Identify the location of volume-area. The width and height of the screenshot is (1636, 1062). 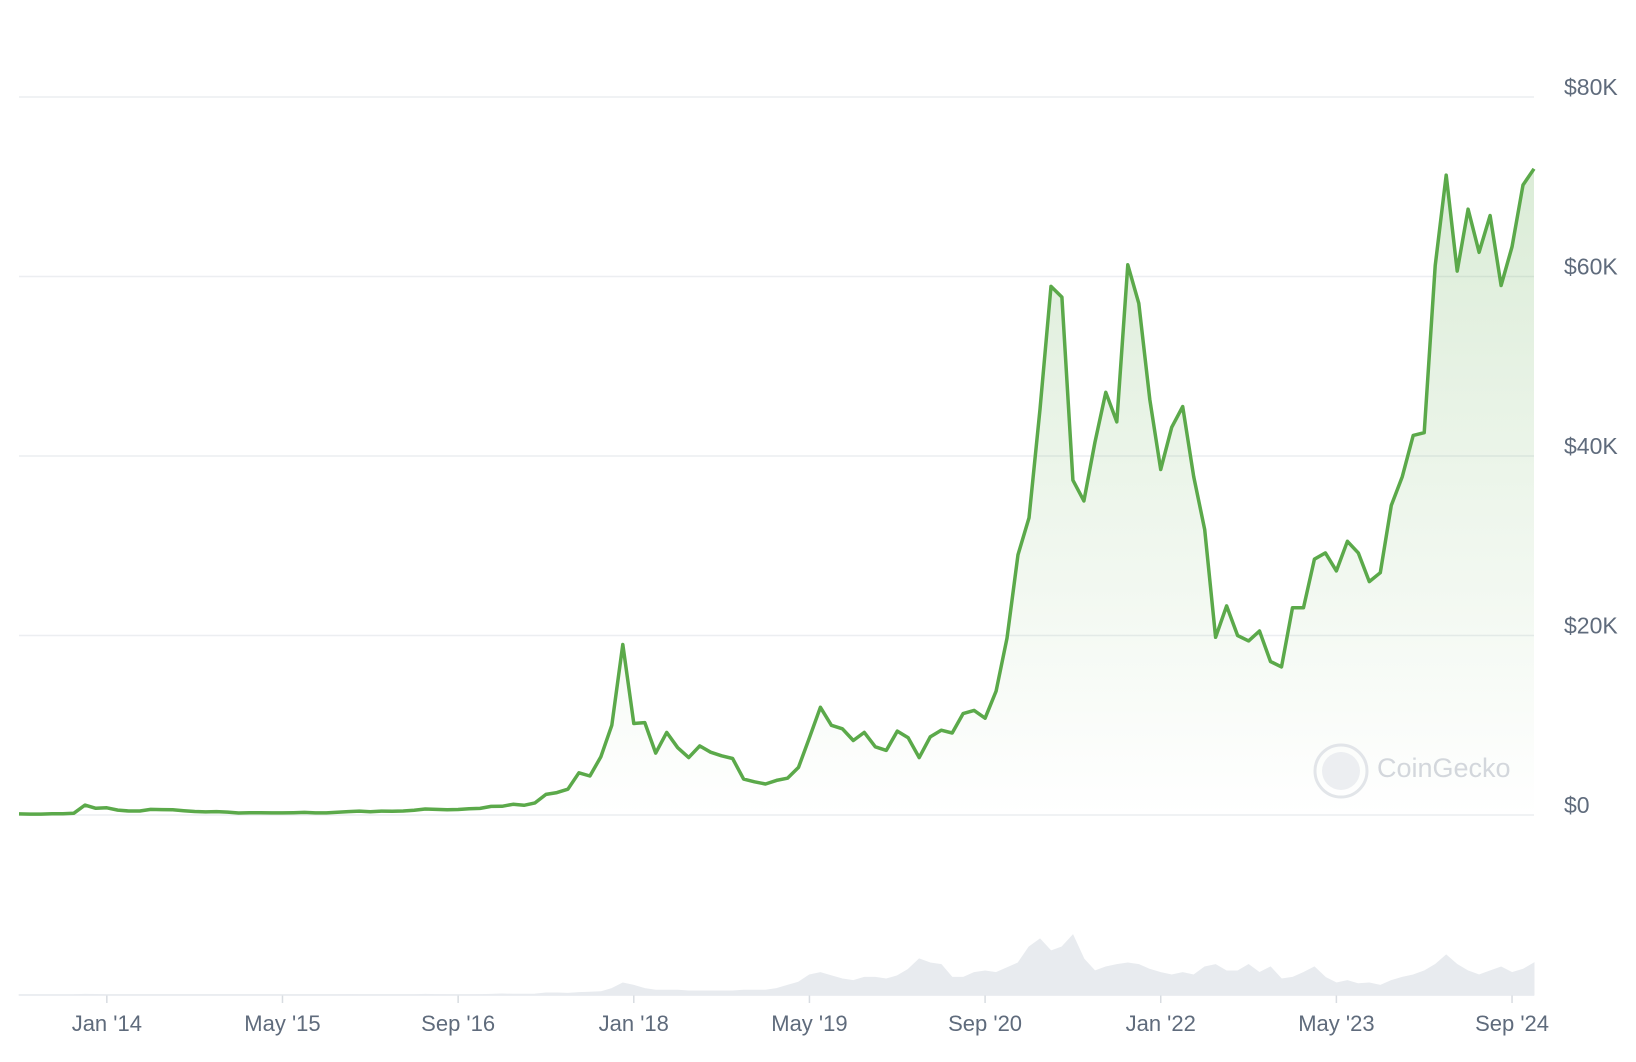
(776, 965).